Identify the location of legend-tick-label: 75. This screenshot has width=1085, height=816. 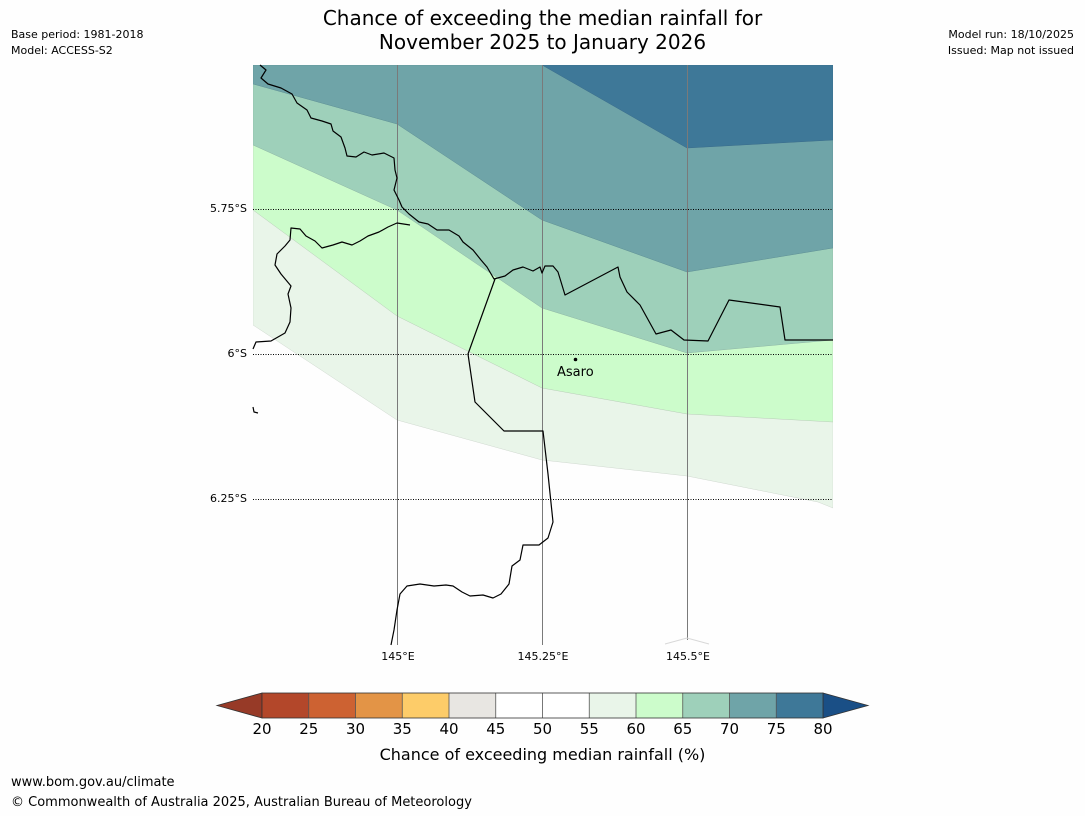
(776, 729).